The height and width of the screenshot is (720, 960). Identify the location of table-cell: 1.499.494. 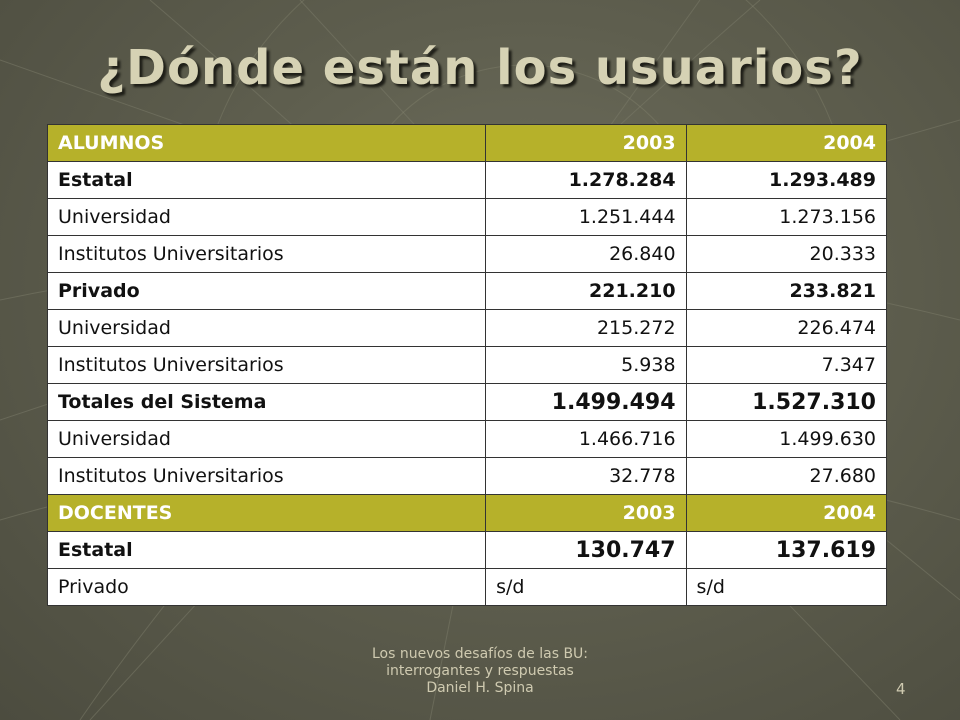
(586, 402).